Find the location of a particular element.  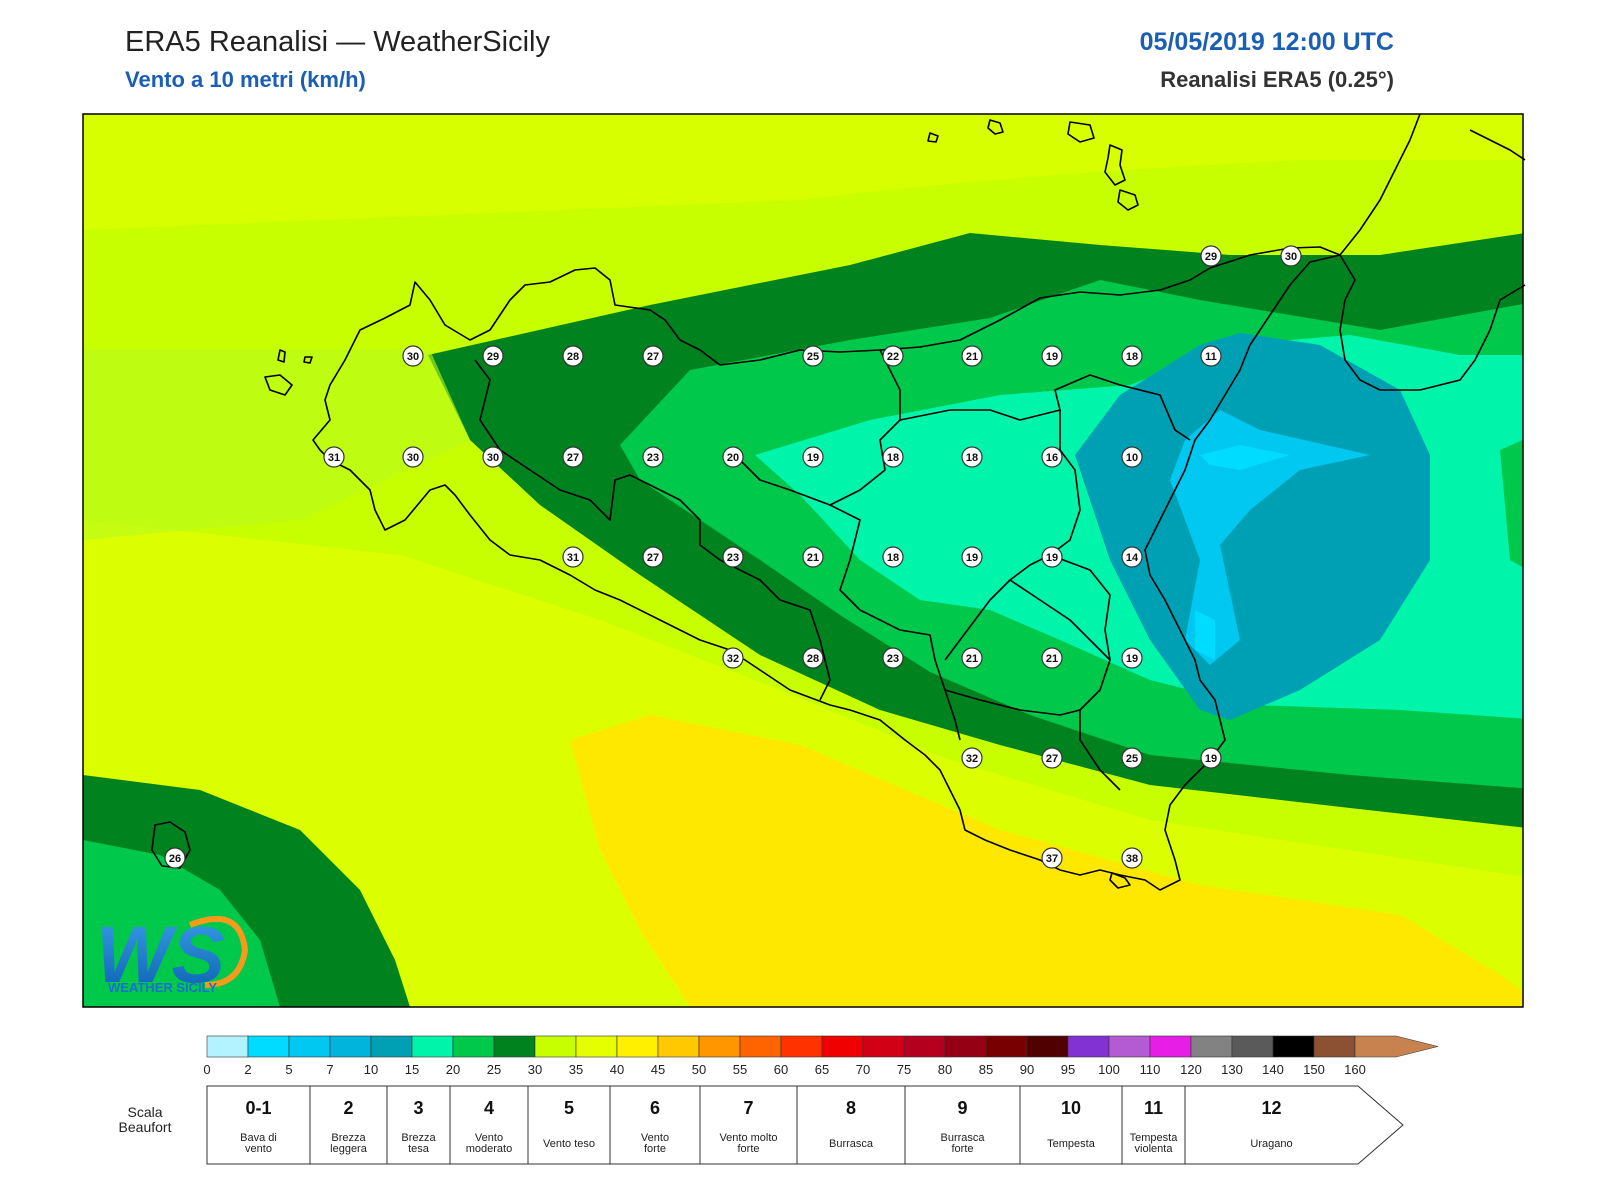

station-value: 28 is located at coordinates (573, 357).